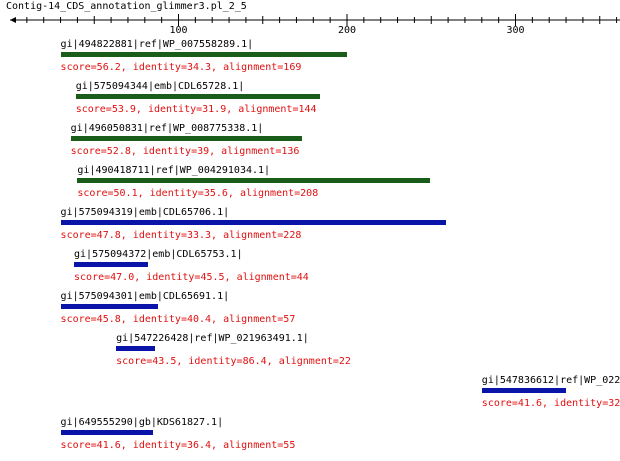 The width and height of the screenshot is (620, 461). What do you see at coordinates (181, 67) in the screenshot?
I see `hit-score-stats: score=56.2, identity=34.3, alignment=169` at bounding box center [181, 67].